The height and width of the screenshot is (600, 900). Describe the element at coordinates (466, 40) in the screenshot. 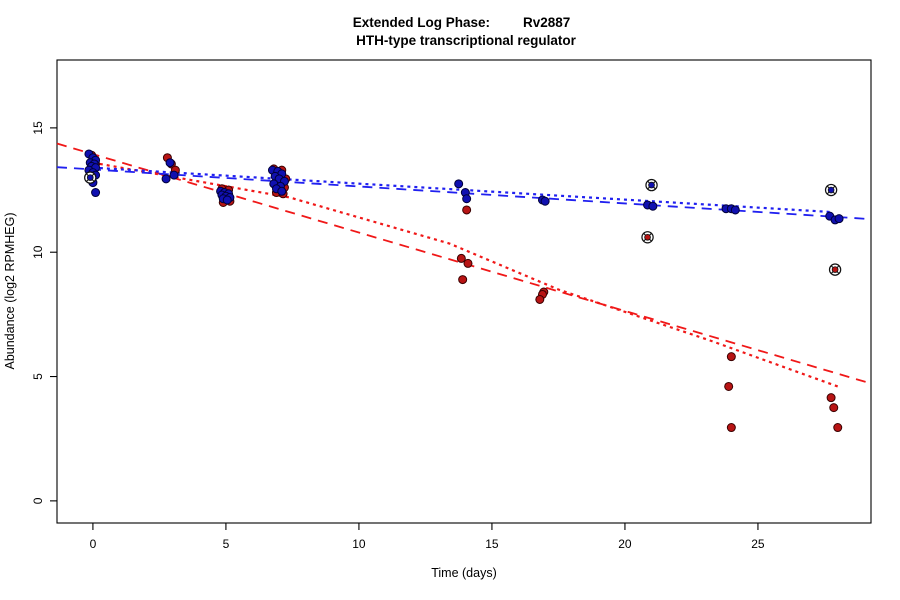

I see `chart-subtitle: HTH-type transcriptional regulator` at that location.